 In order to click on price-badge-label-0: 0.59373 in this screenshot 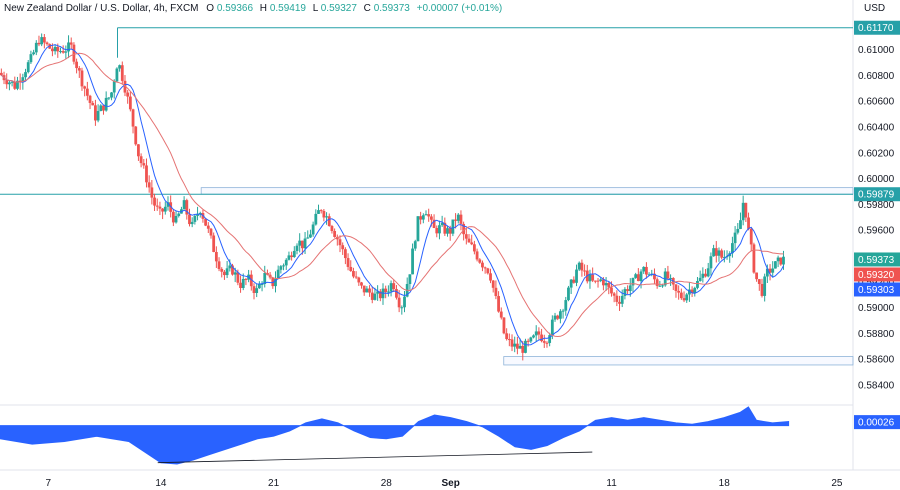, I will do `click(876, 260)`.